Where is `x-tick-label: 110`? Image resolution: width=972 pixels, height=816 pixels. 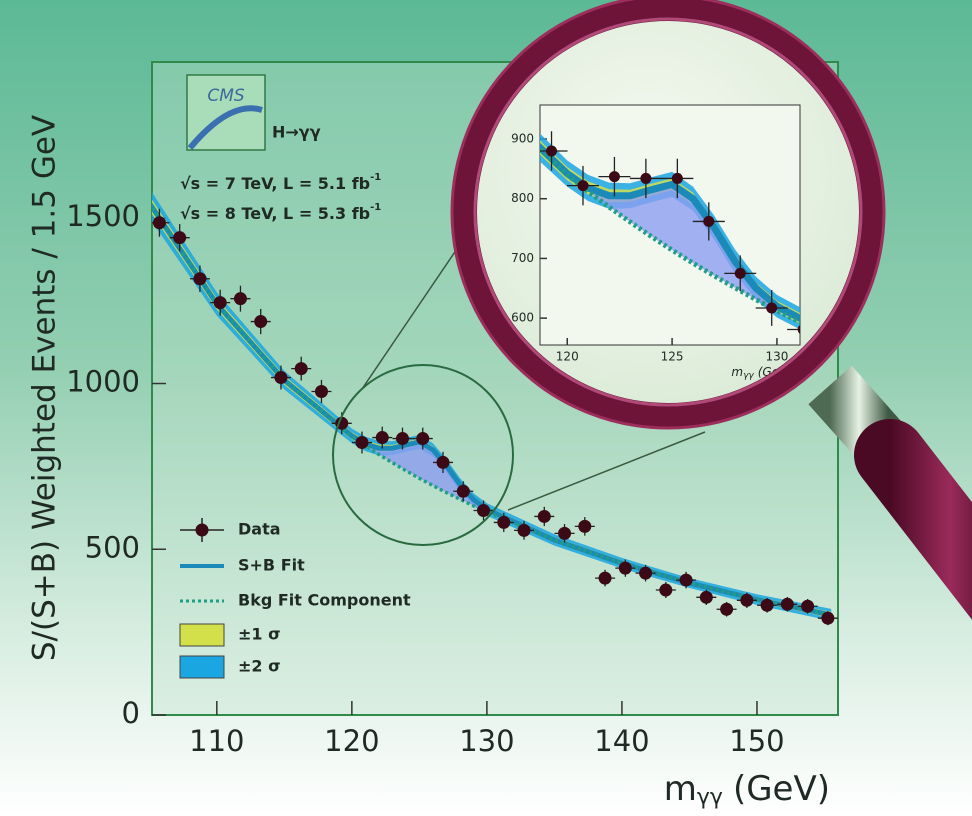
x-tick-label: 110 is located at coordinates (216, 741).